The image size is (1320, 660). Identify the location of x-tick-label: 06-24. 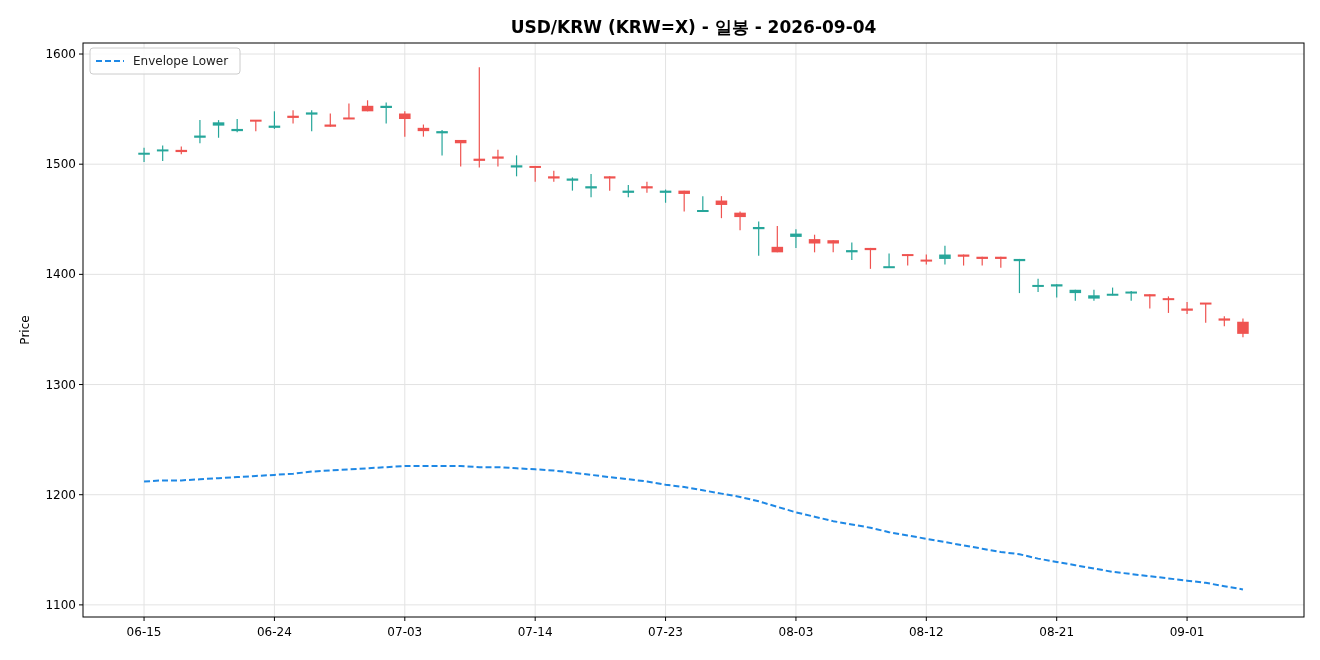
(274, 632).